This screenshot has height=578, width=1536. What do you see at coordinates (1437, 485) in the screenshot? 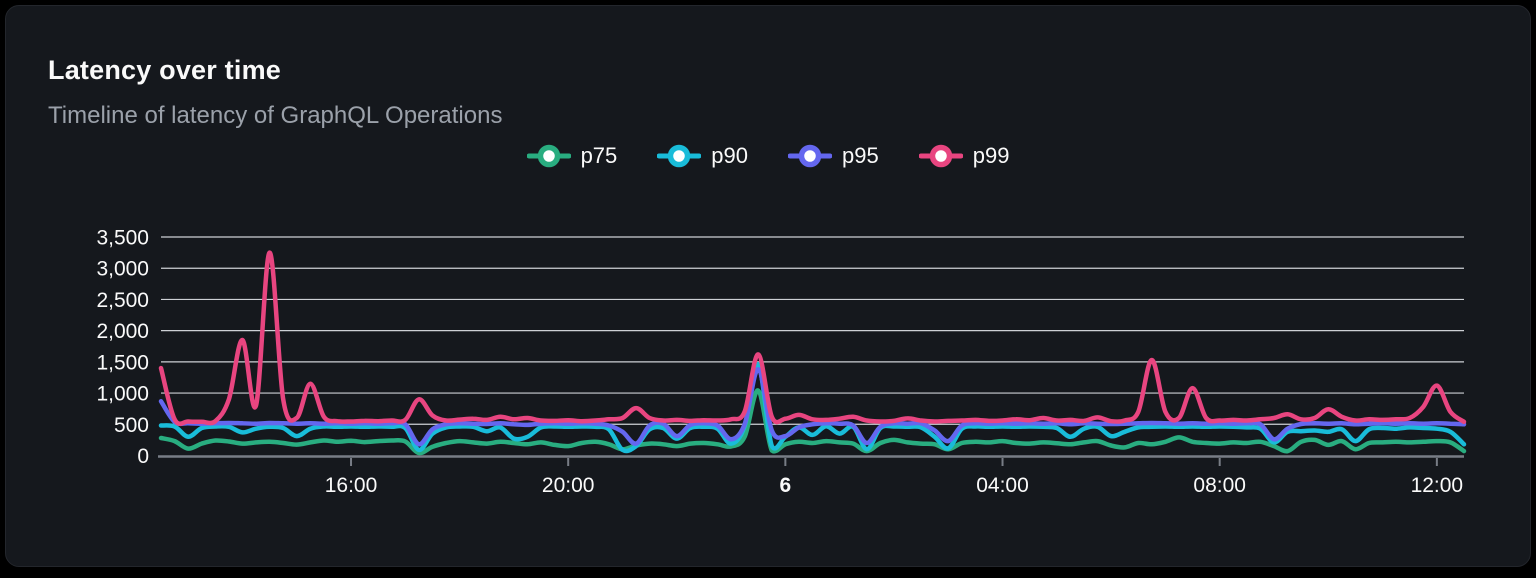
I see `x-axis-label: 12:00` at bounding box center [1437, 485].